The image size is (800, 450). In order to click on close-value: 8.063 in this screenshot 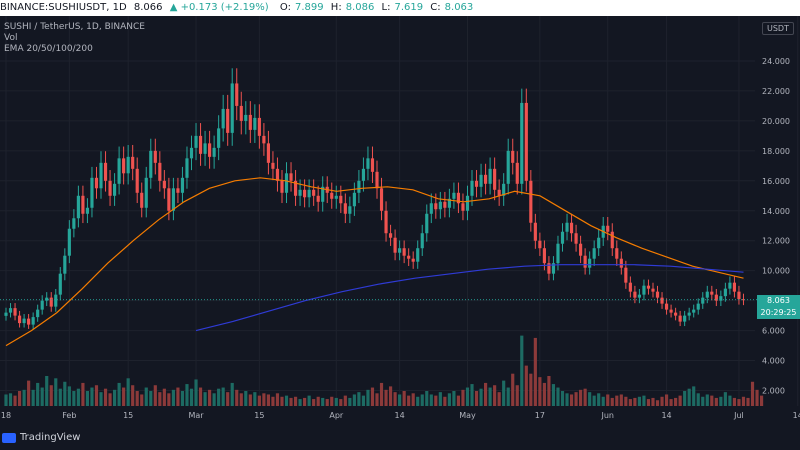, I will do `click(459, 7)`.